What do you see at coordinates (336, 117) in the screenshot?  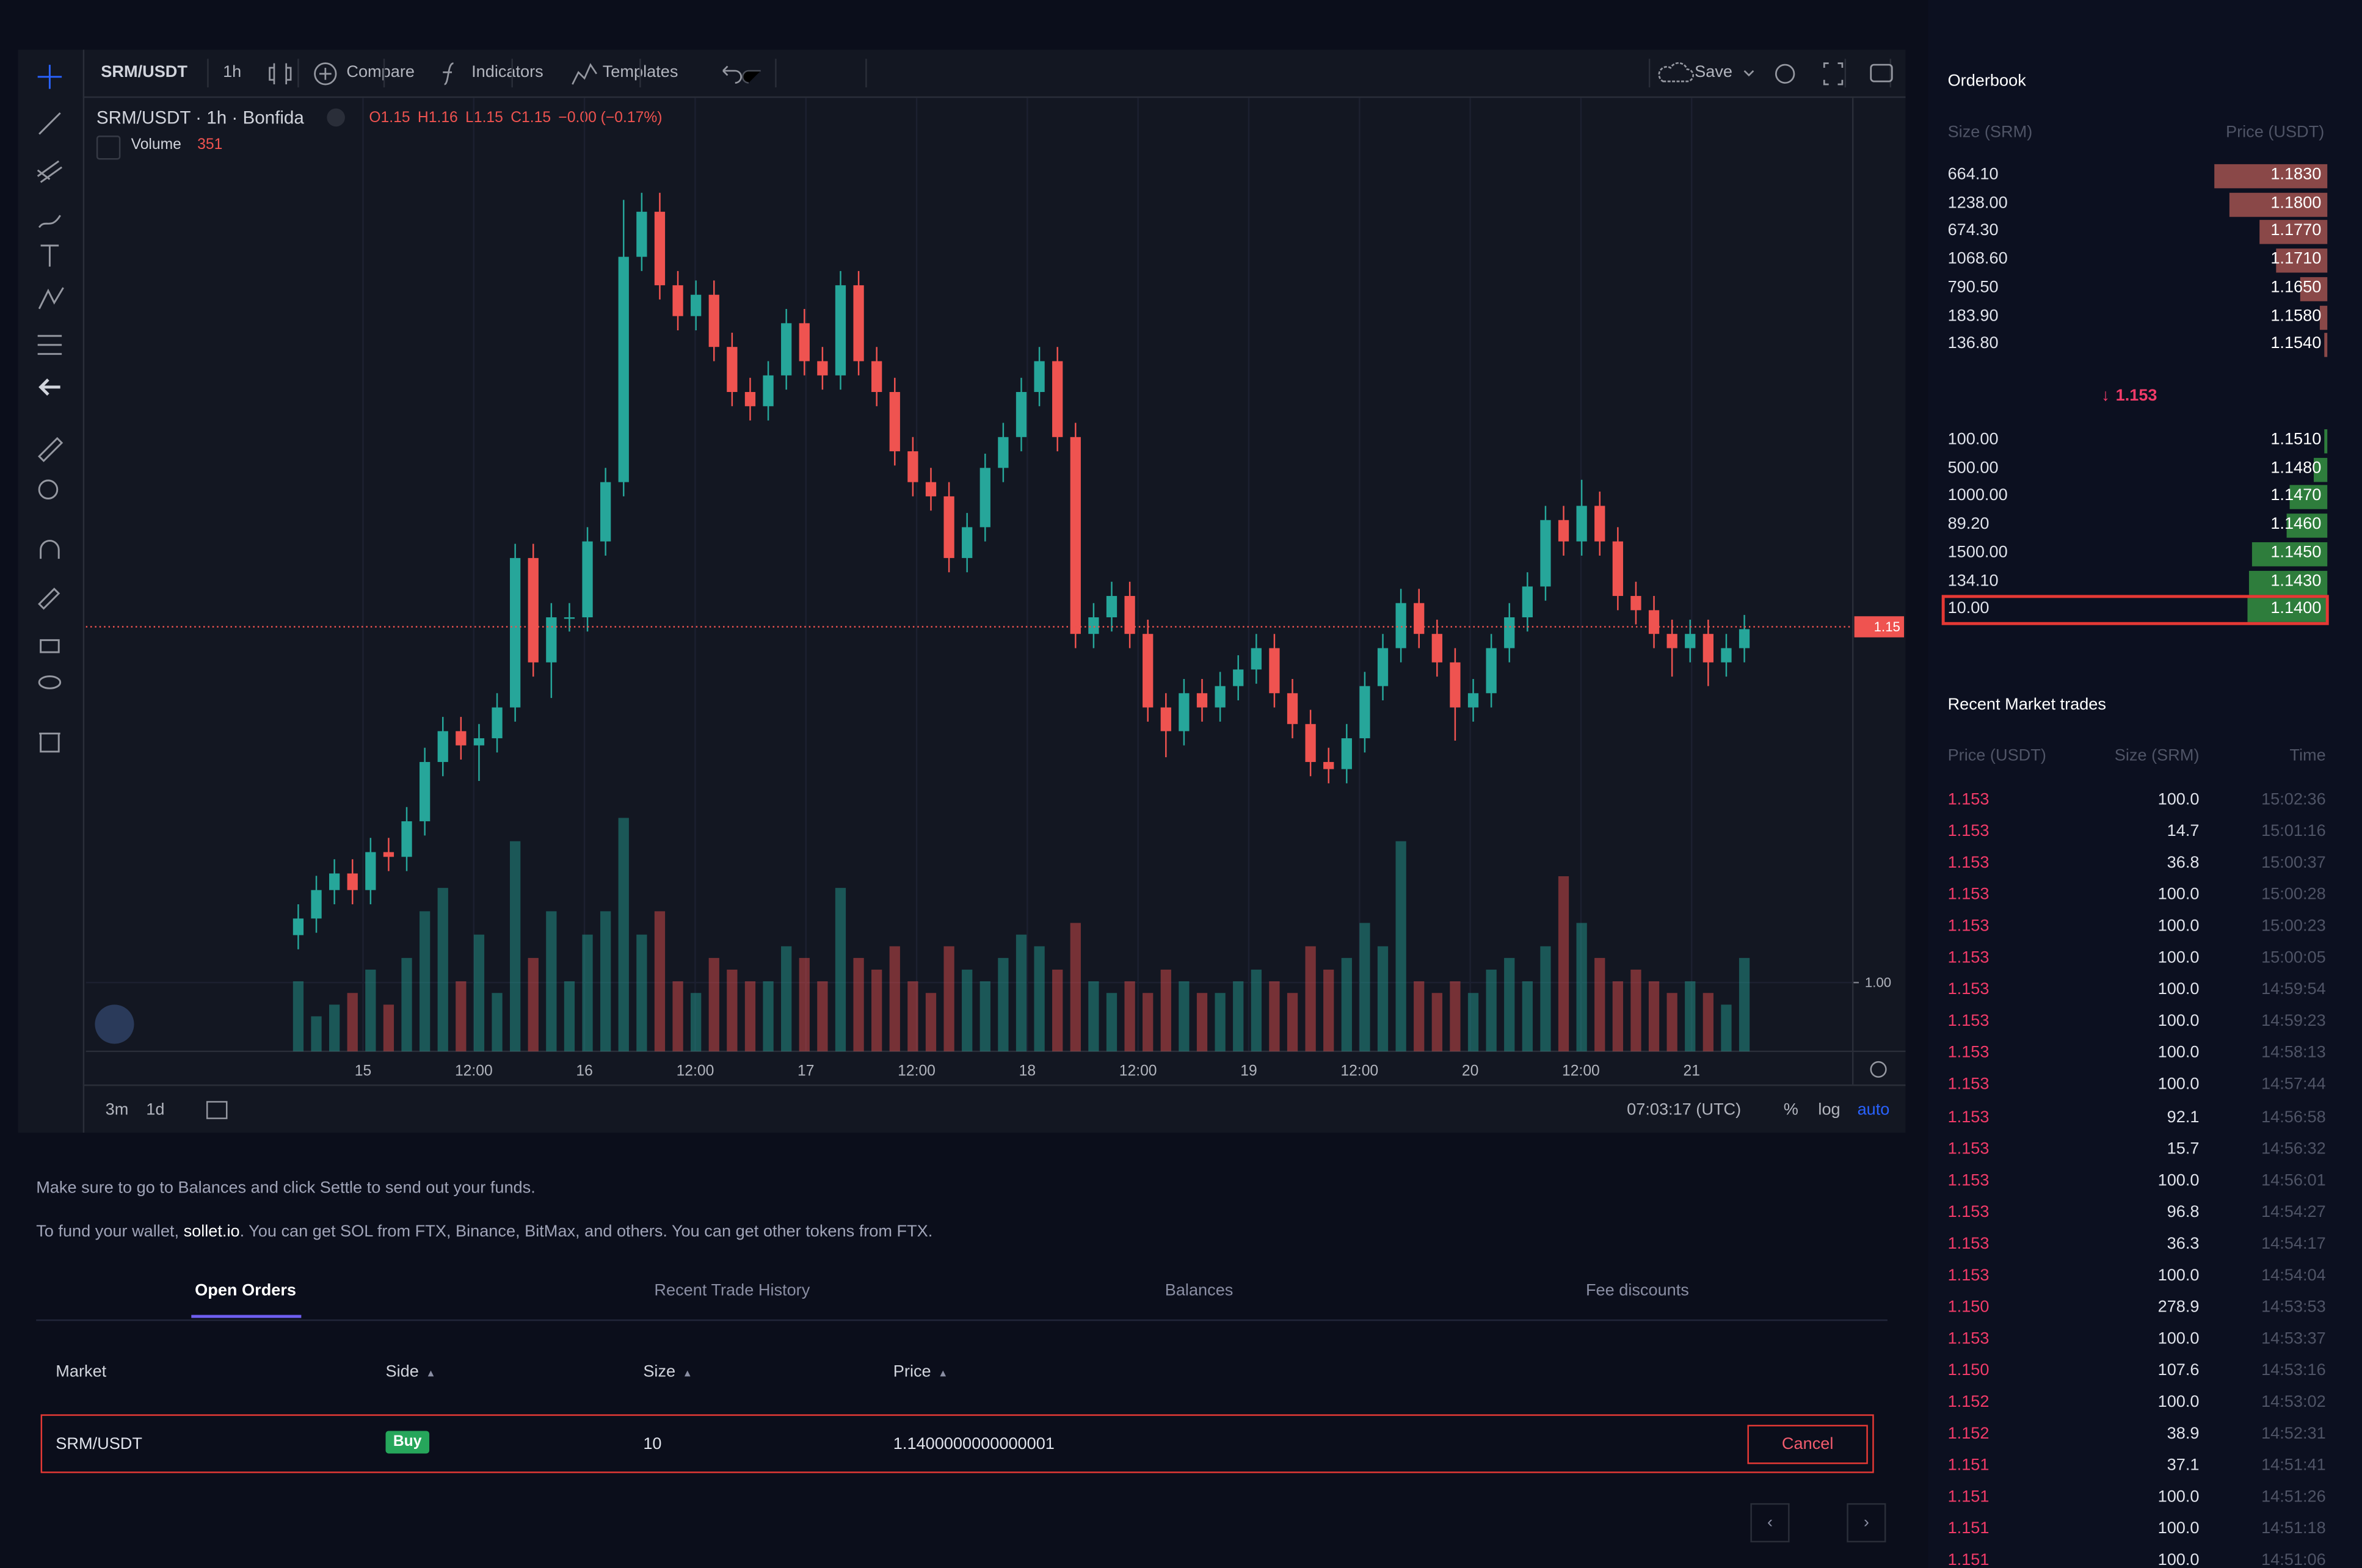 I see `hide-button` at bounding box center [336, 117].